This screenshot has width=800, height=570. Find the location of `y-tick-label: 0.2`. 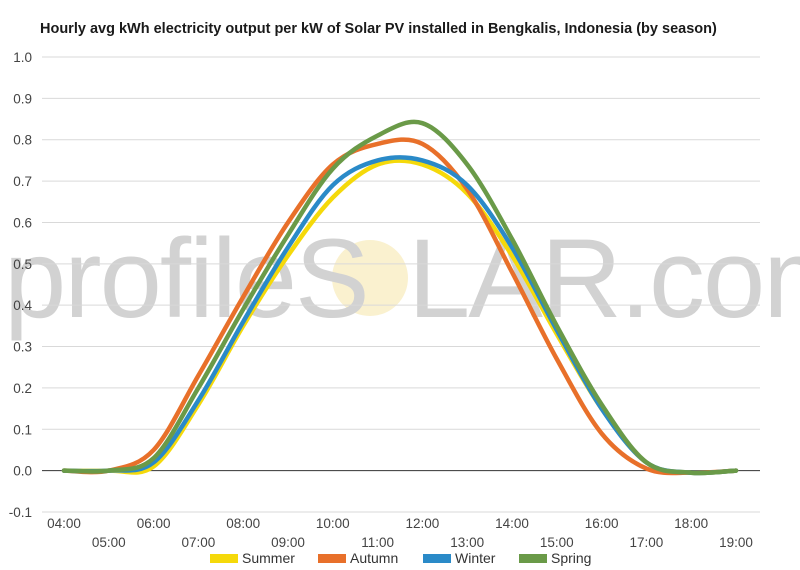

y-tick-label: 0.2 is located at coordinates (22, 388).